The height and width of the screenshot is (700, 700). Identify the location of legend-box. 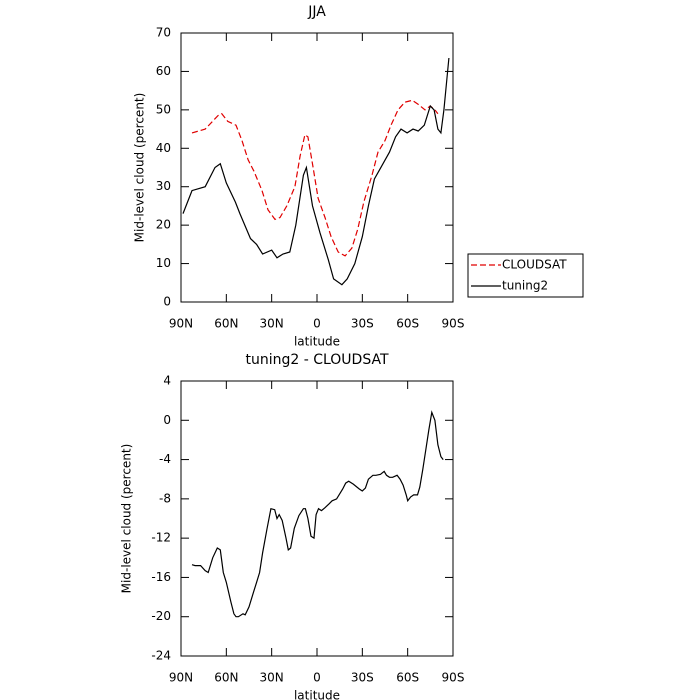
(525, 275).